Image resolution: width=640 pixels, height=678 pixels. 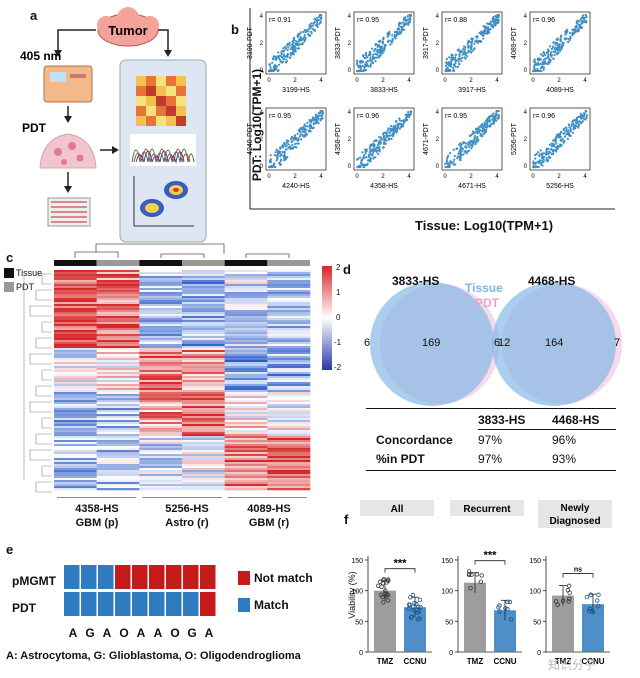 What do you see at coordinates (575, 514) in the screenshot?
I see `subplot-title-box` at bounding box center [575, 514].